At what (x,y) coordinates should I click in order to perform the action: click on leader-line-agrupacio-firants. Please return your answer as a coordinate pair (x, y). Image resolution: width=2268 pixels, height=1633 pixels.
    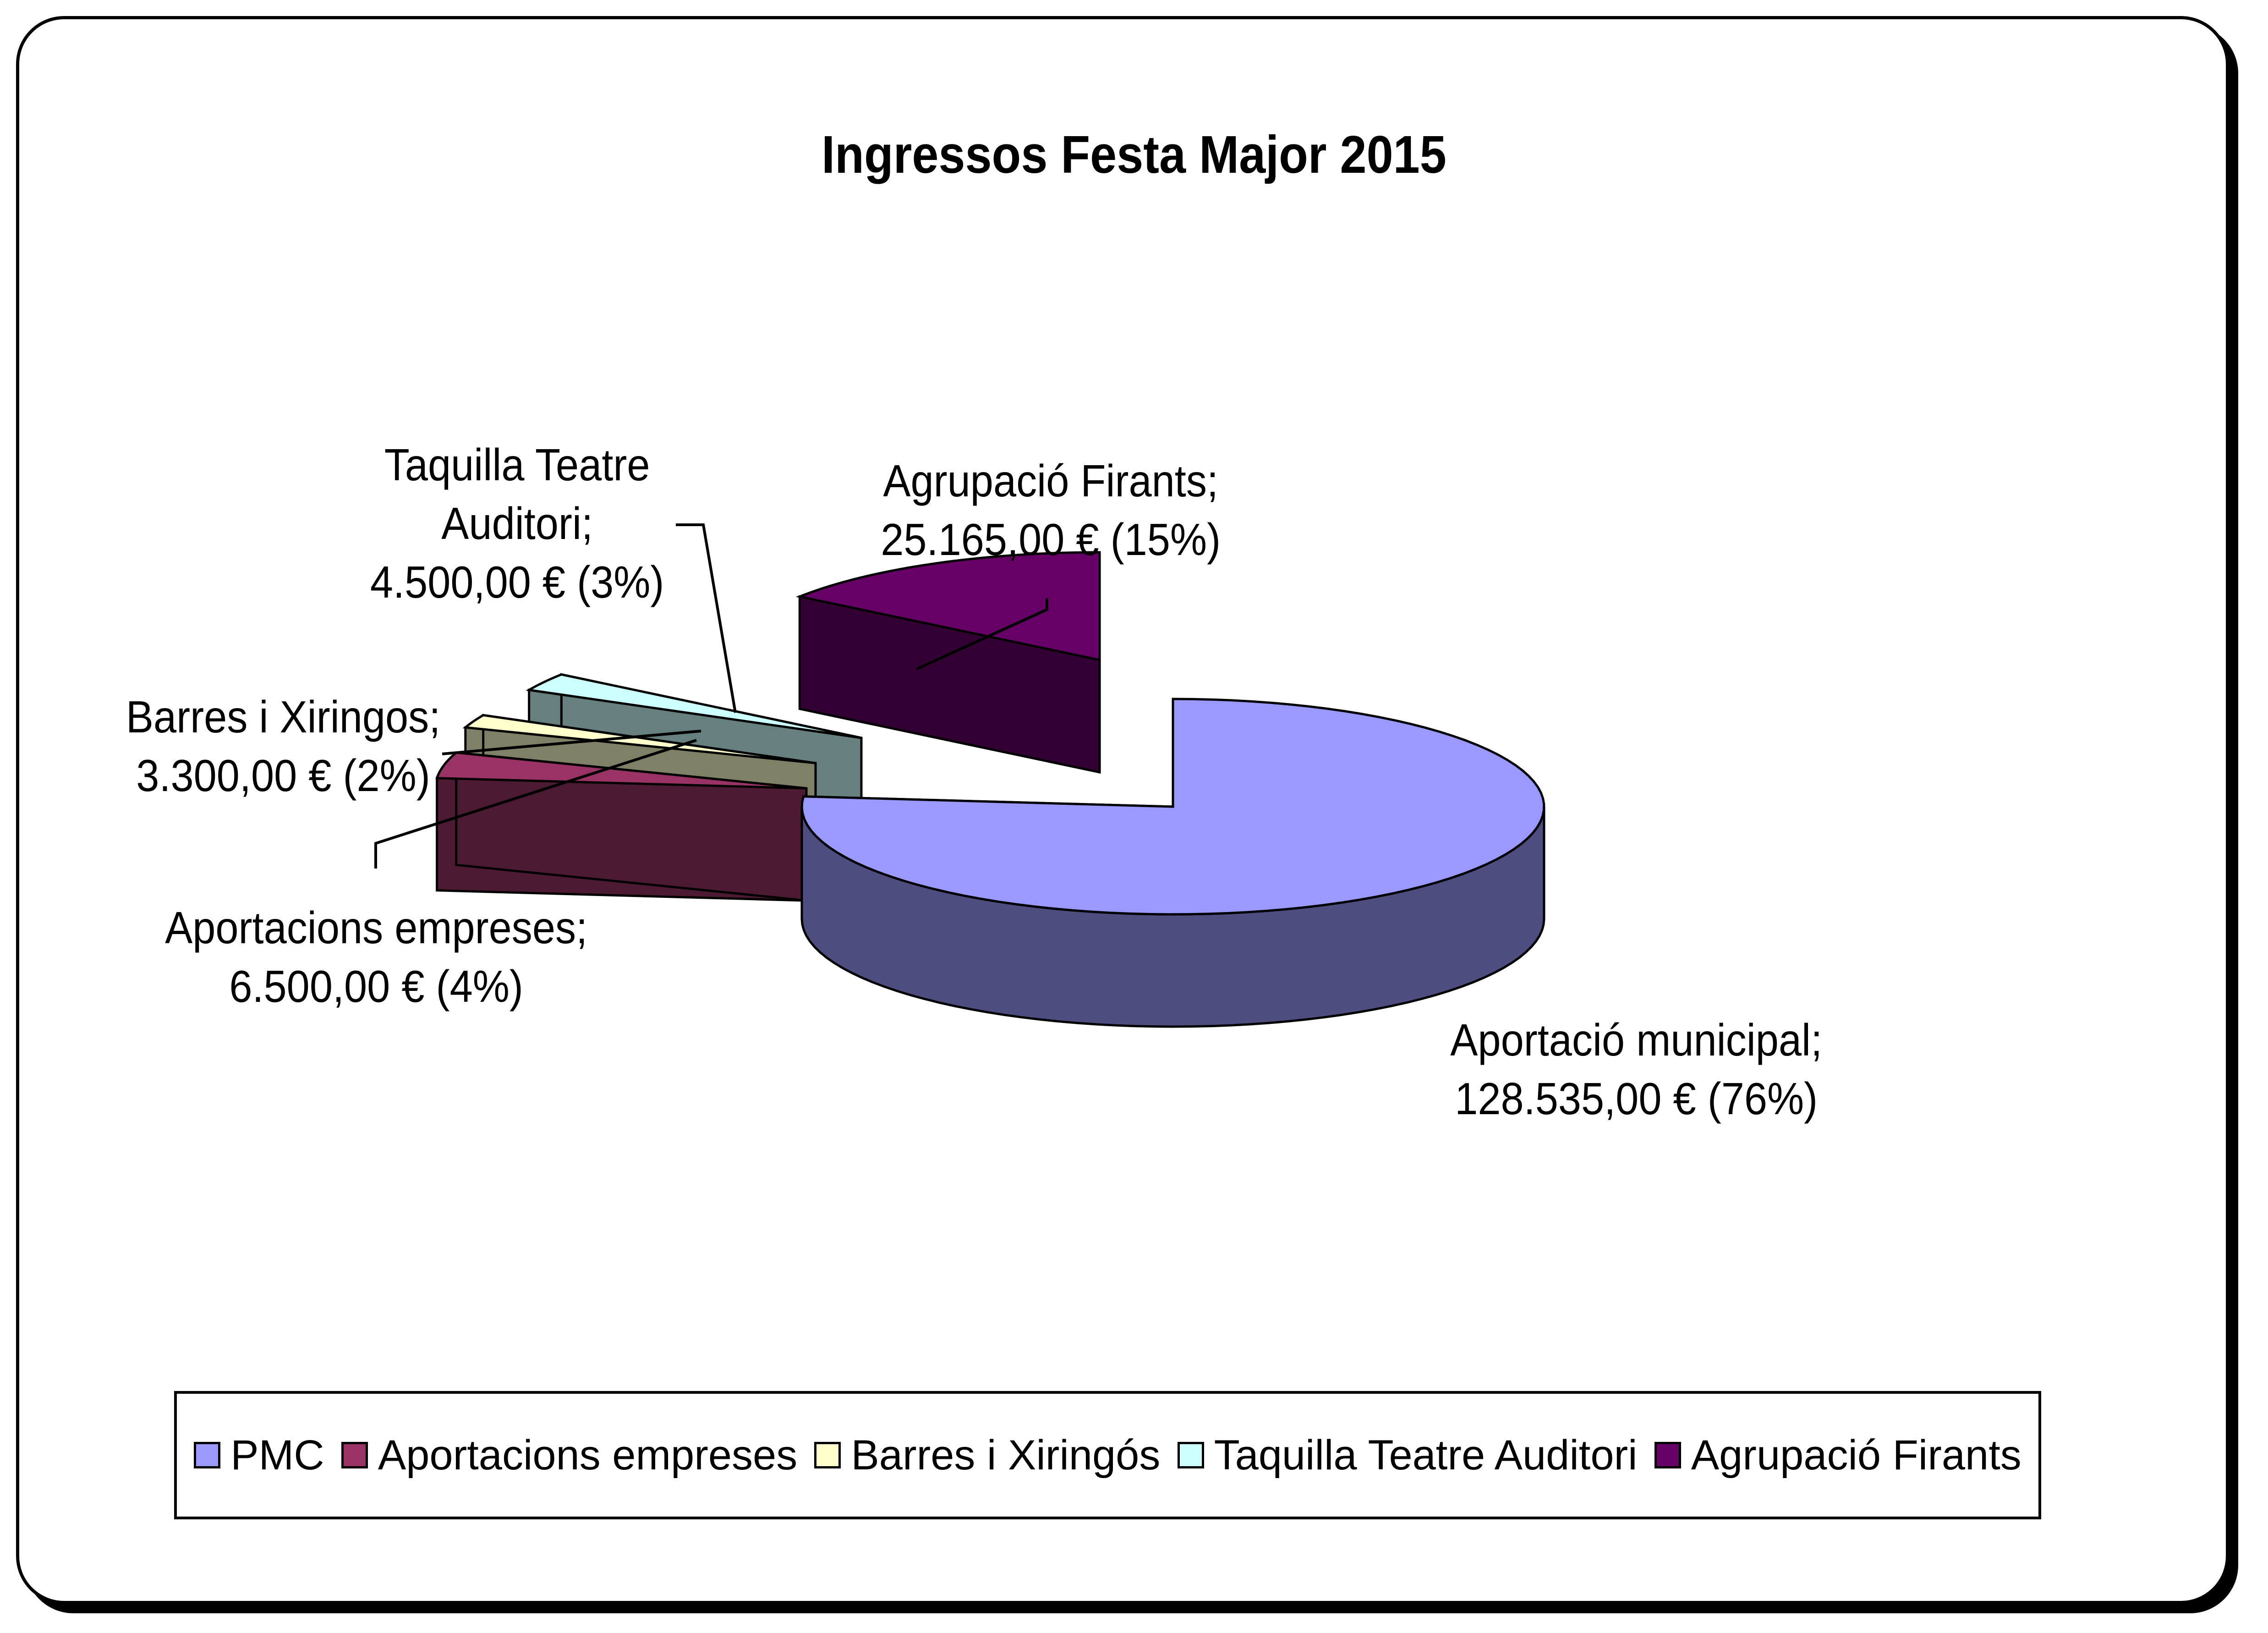
    Looking at the image, I should click on (981, 634).